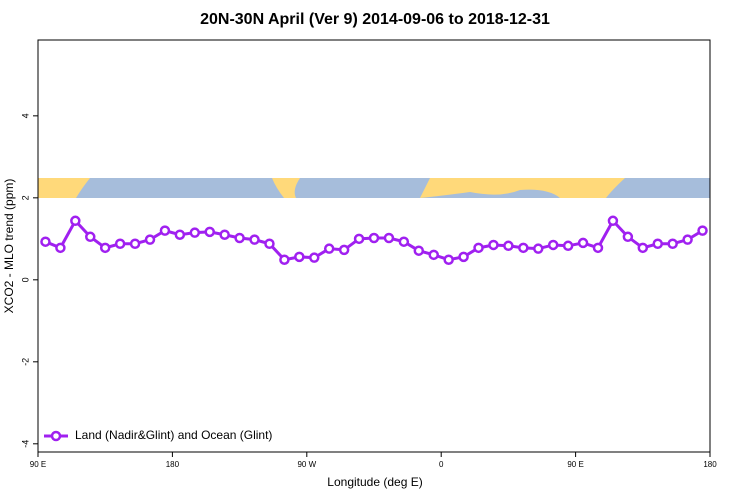 Image resolution: width=750 pixels, height=500 pixels. I want to click on y-tick-label: 4, so click(25, 115).